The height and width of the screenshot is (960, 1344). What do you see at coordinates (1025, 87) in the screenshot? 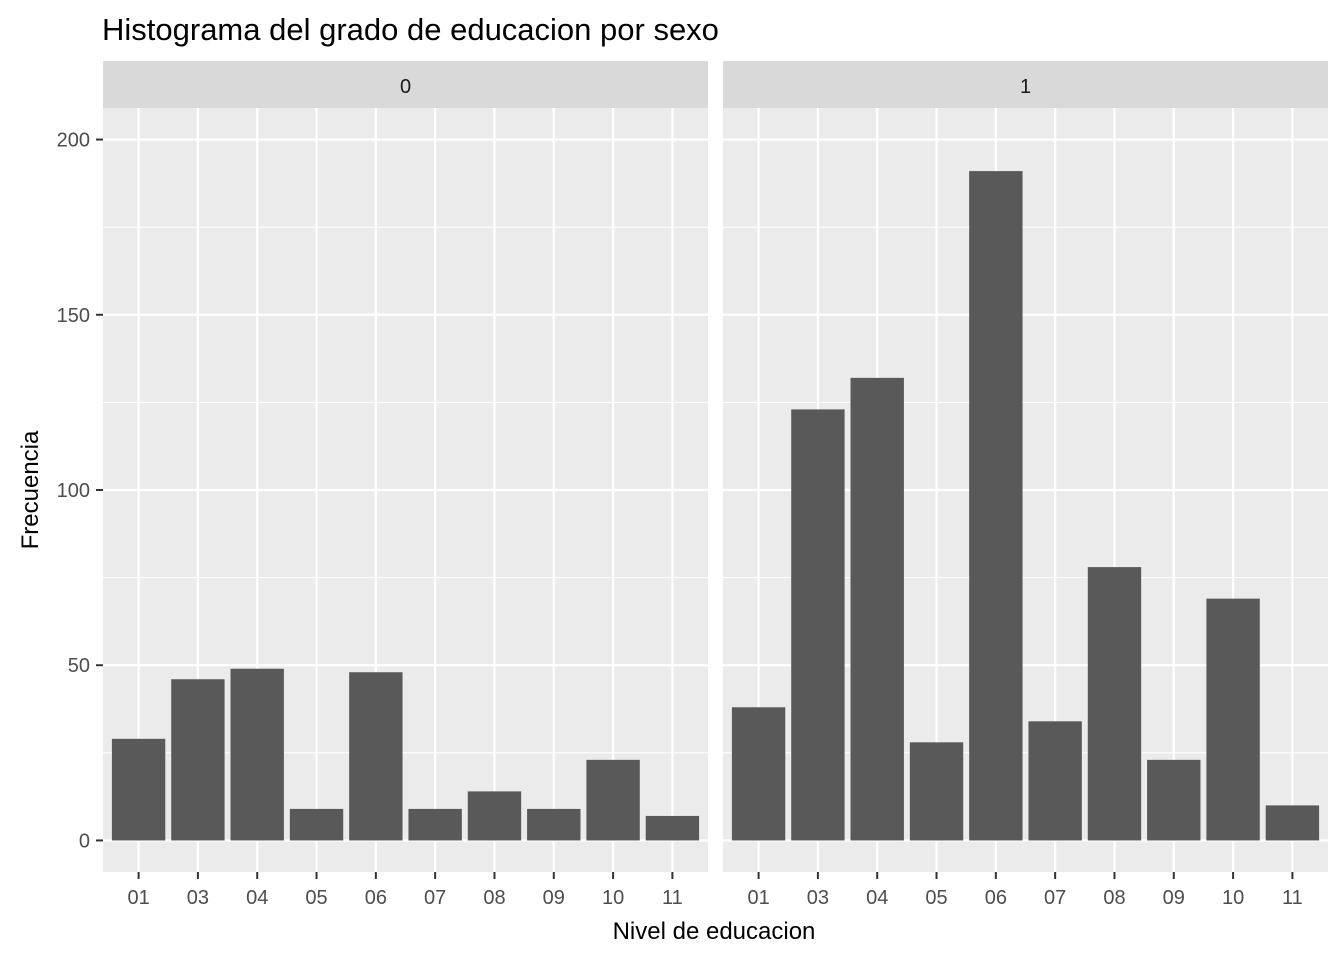
I see `facet-strip-label: 1` at bounding box center [1025, 87].